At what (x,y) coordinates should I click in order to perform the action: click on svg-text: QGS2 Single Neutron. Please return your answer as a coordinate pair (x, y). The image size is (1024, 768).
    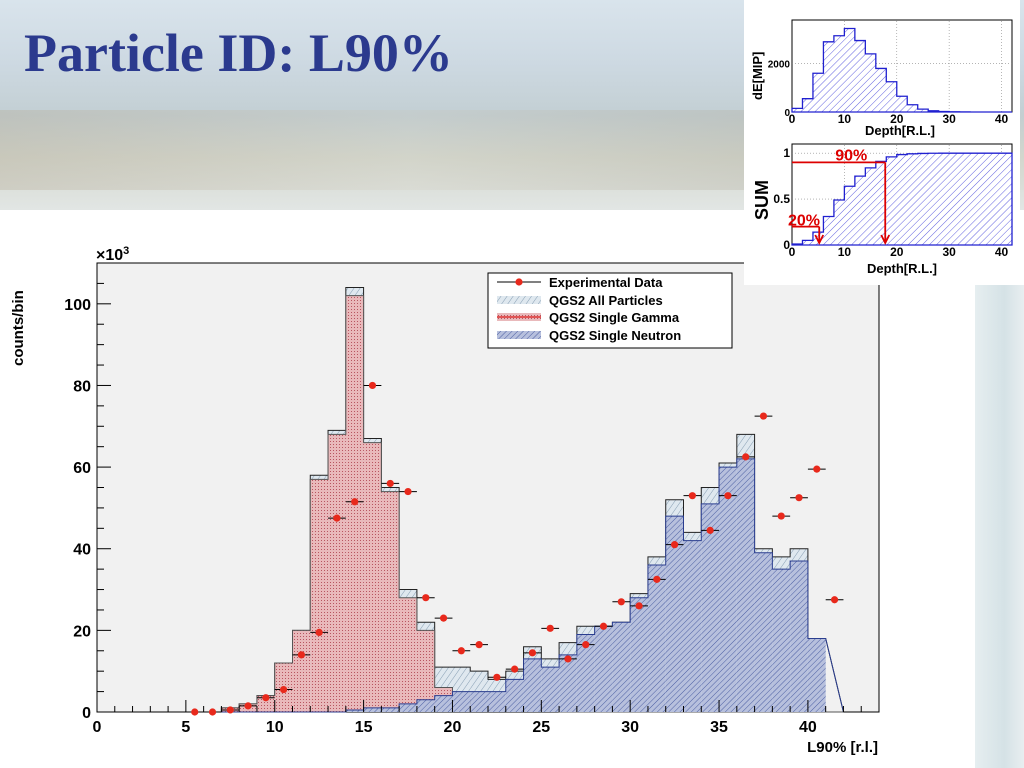
    Looking at the image, I should click on (615, 335).